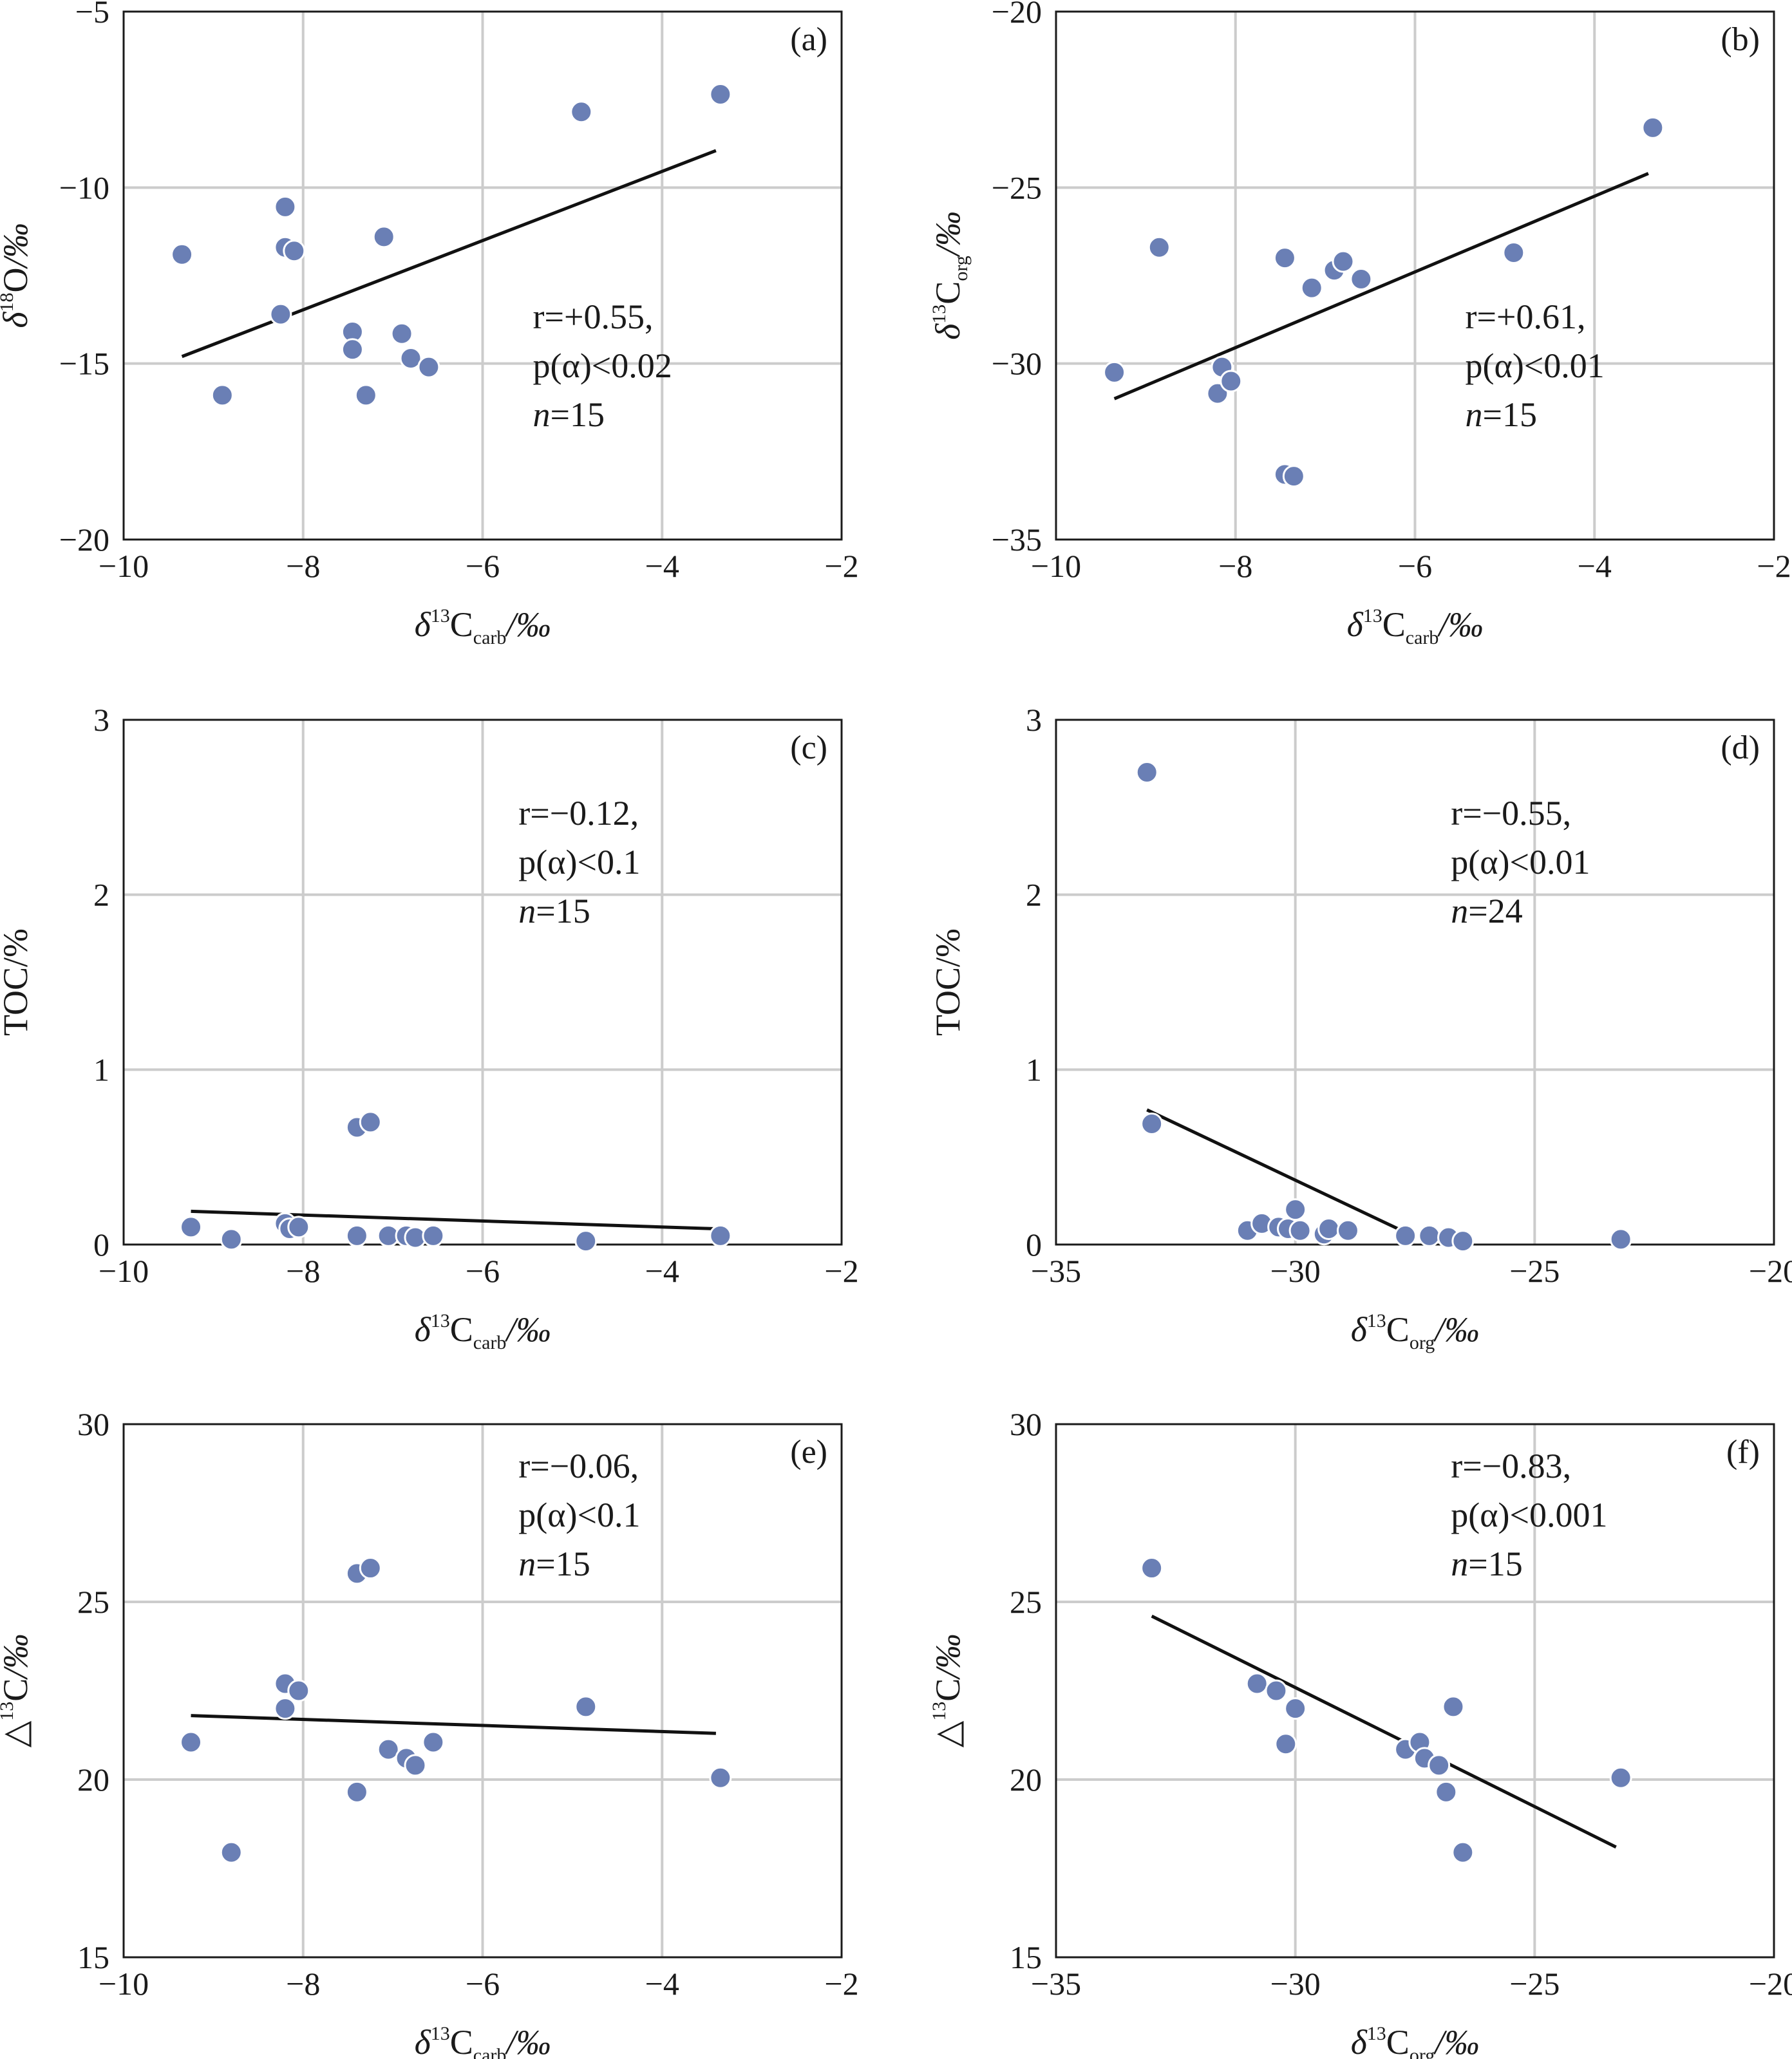 This screenshot has height=2059, width=1792. I want to click on plot-frame, so click(1415, 982).